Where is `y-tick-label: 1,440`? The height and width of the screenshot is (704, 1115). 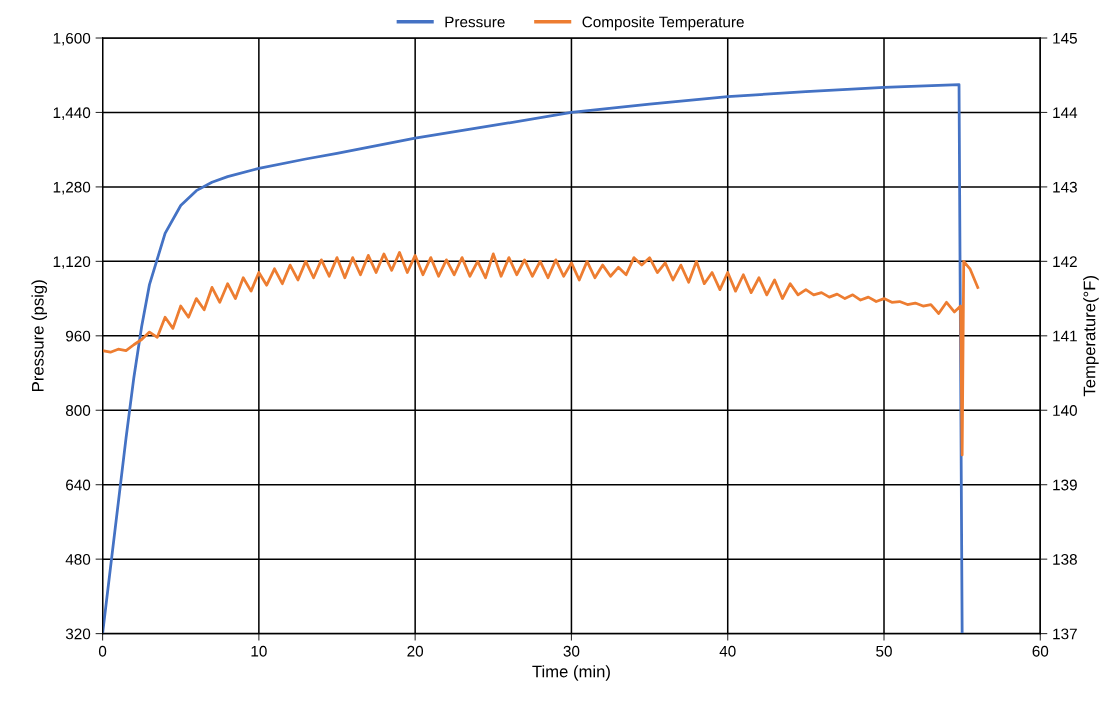 y-tick-label: 1,440 is located at coordinates (72, 113).